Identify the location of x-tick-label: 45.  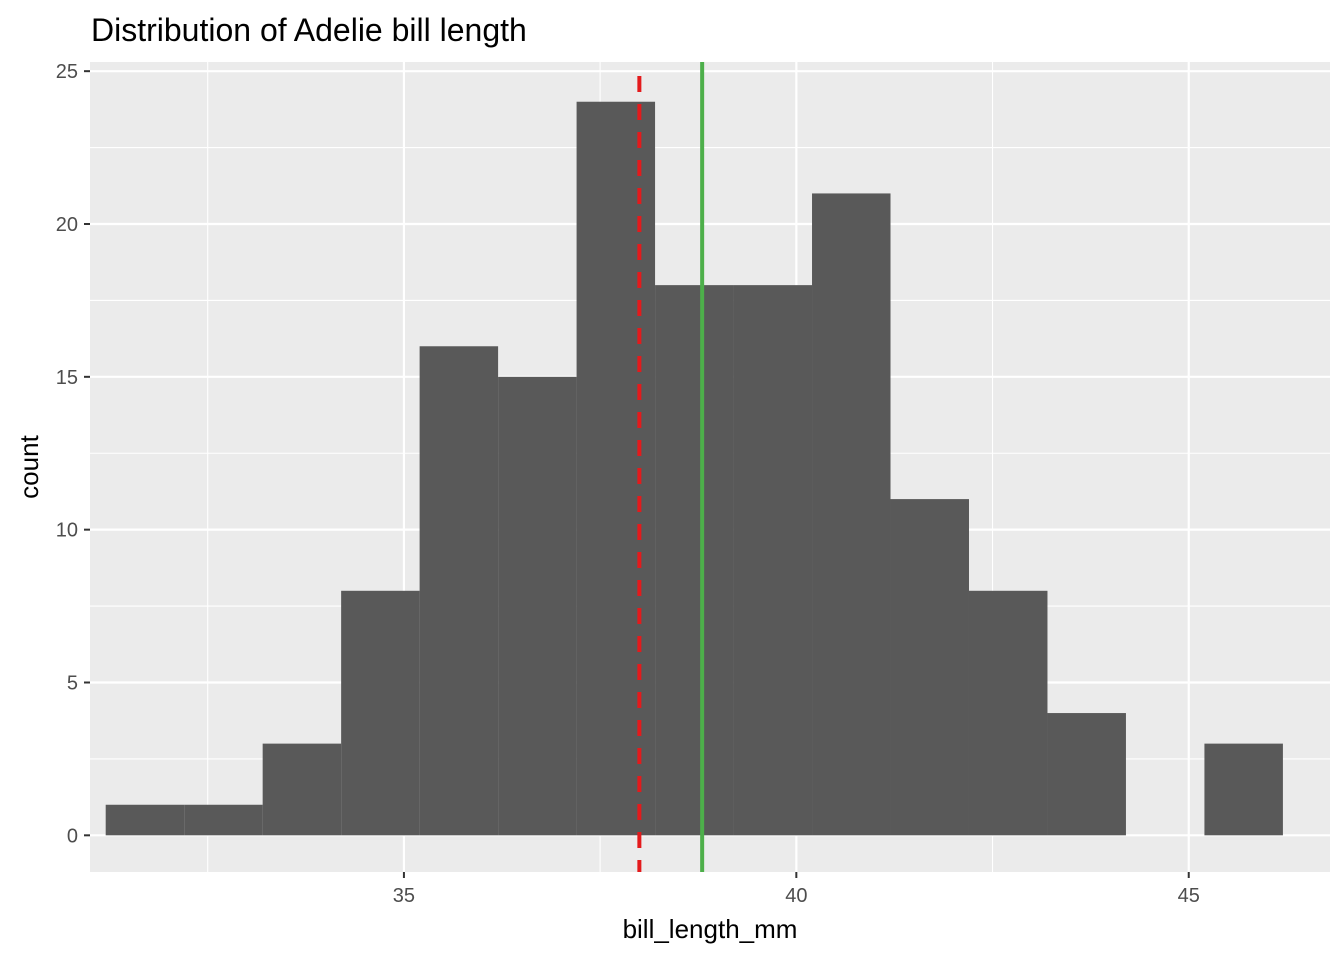
(1189, 896).